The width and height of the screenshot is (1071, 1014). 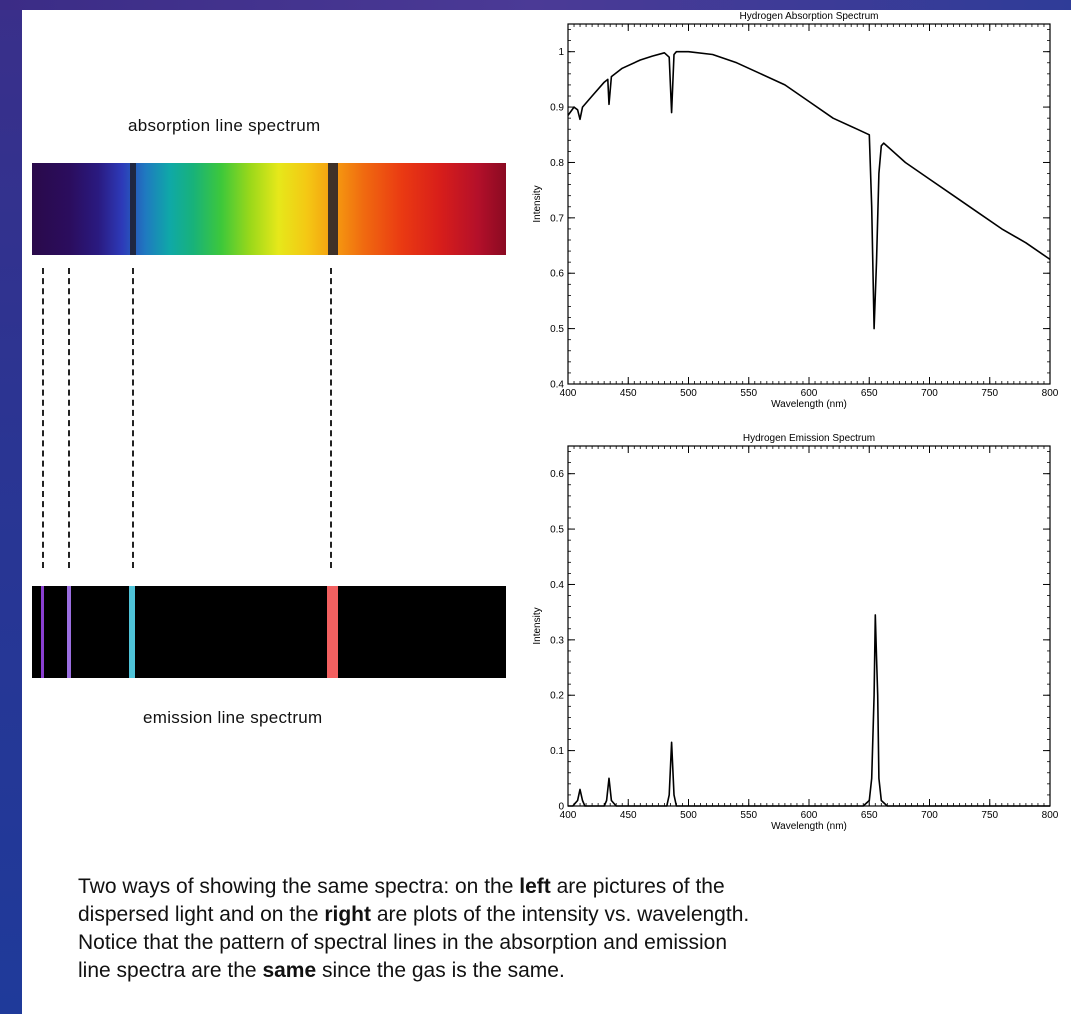 I want to click on y-tick-label: 0, so click(x=561, y=807).